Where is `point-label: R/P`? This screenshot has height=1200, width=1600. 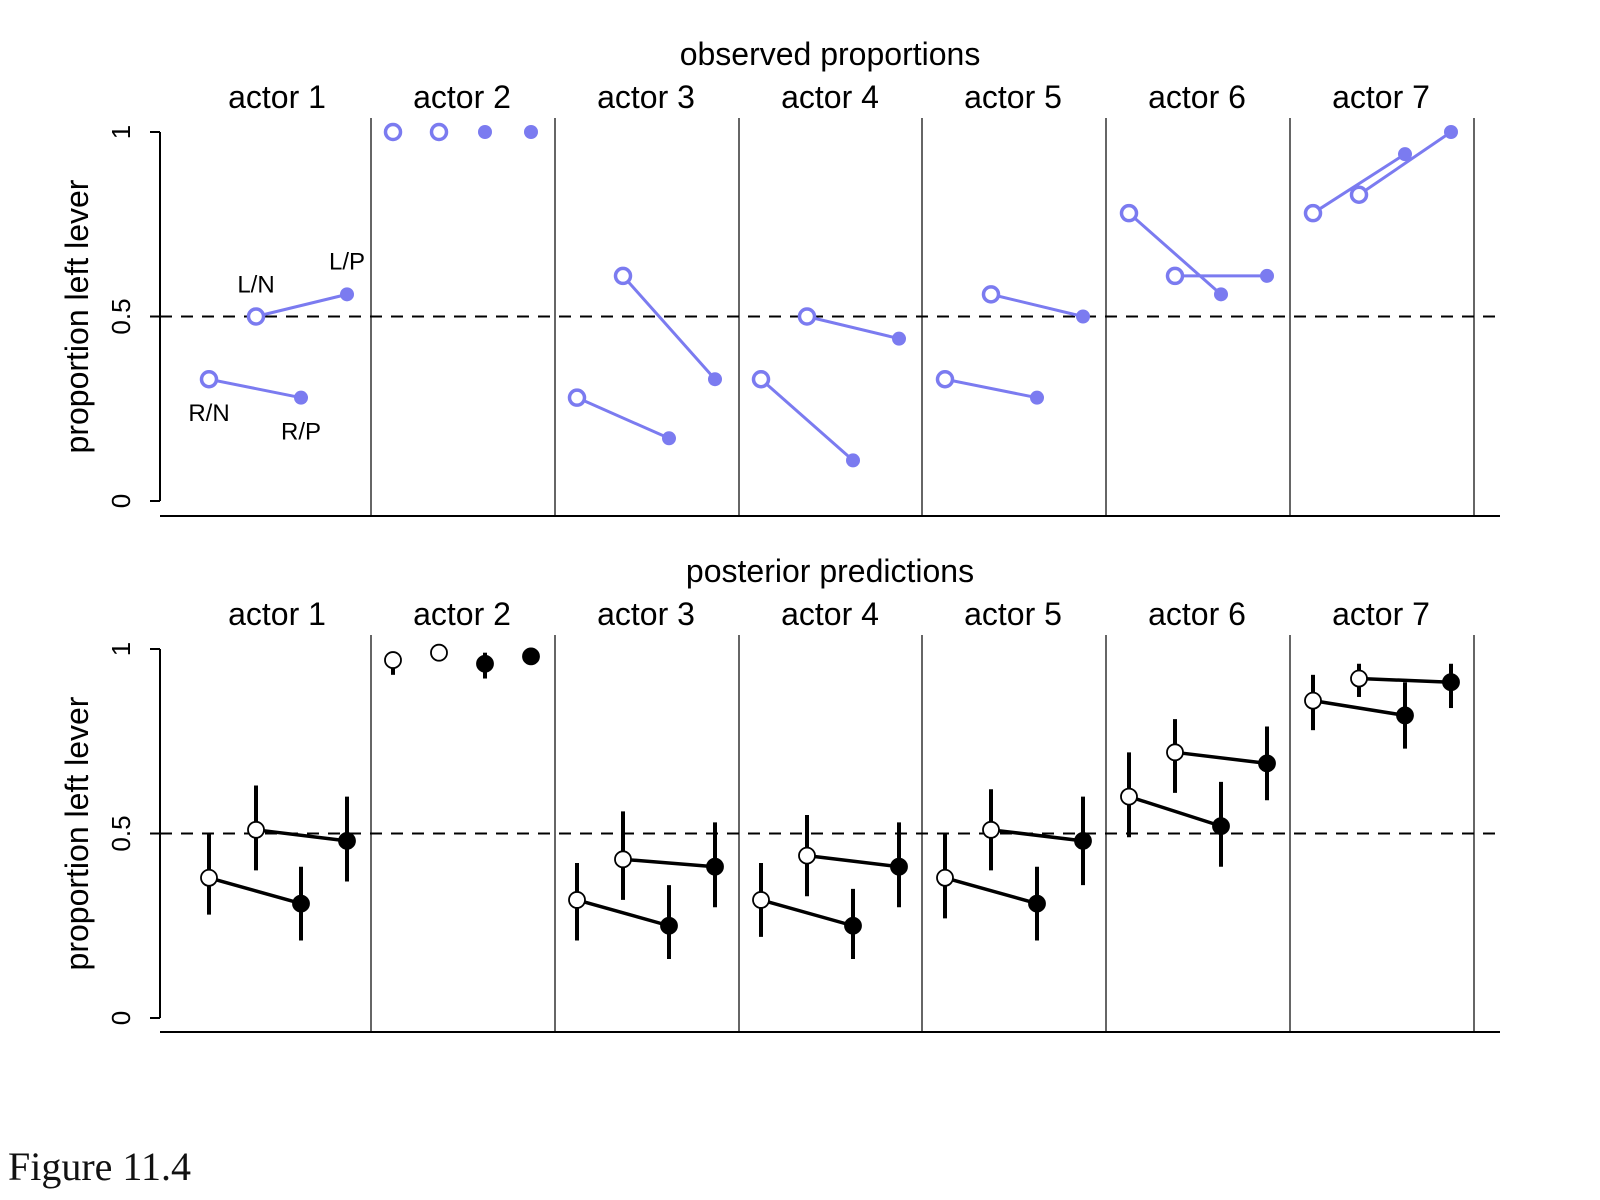 point-label: R/P is located at coordinates (301, 432).